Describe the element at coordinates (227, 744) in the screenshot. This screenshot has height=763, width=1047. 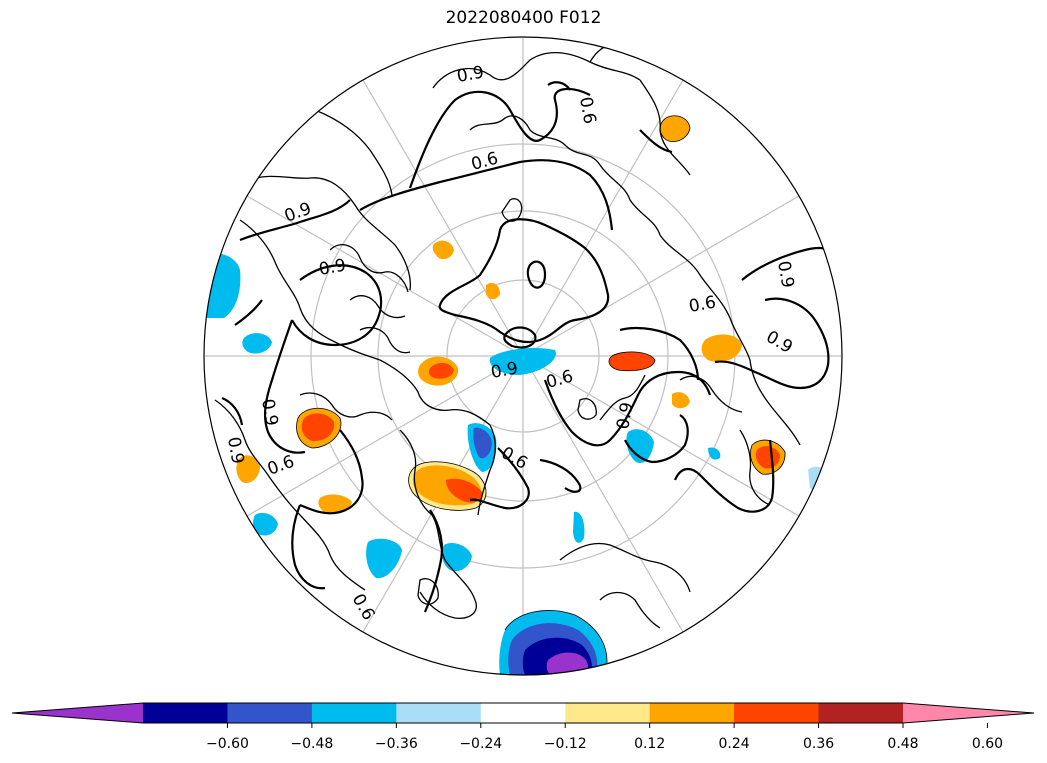
I see `colorbar-tick-label: −0.60` at that location.